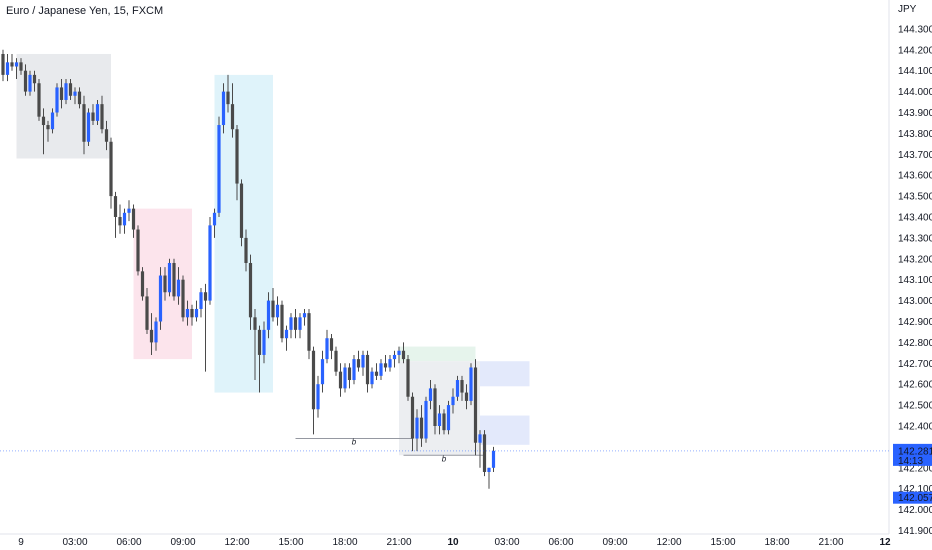 The height and width of the screenshot is (550, 932). What do you see at coordinates (885, 542) in the screenshot?
I see `time-tick-label: 12` at bounding box center [885, 542].